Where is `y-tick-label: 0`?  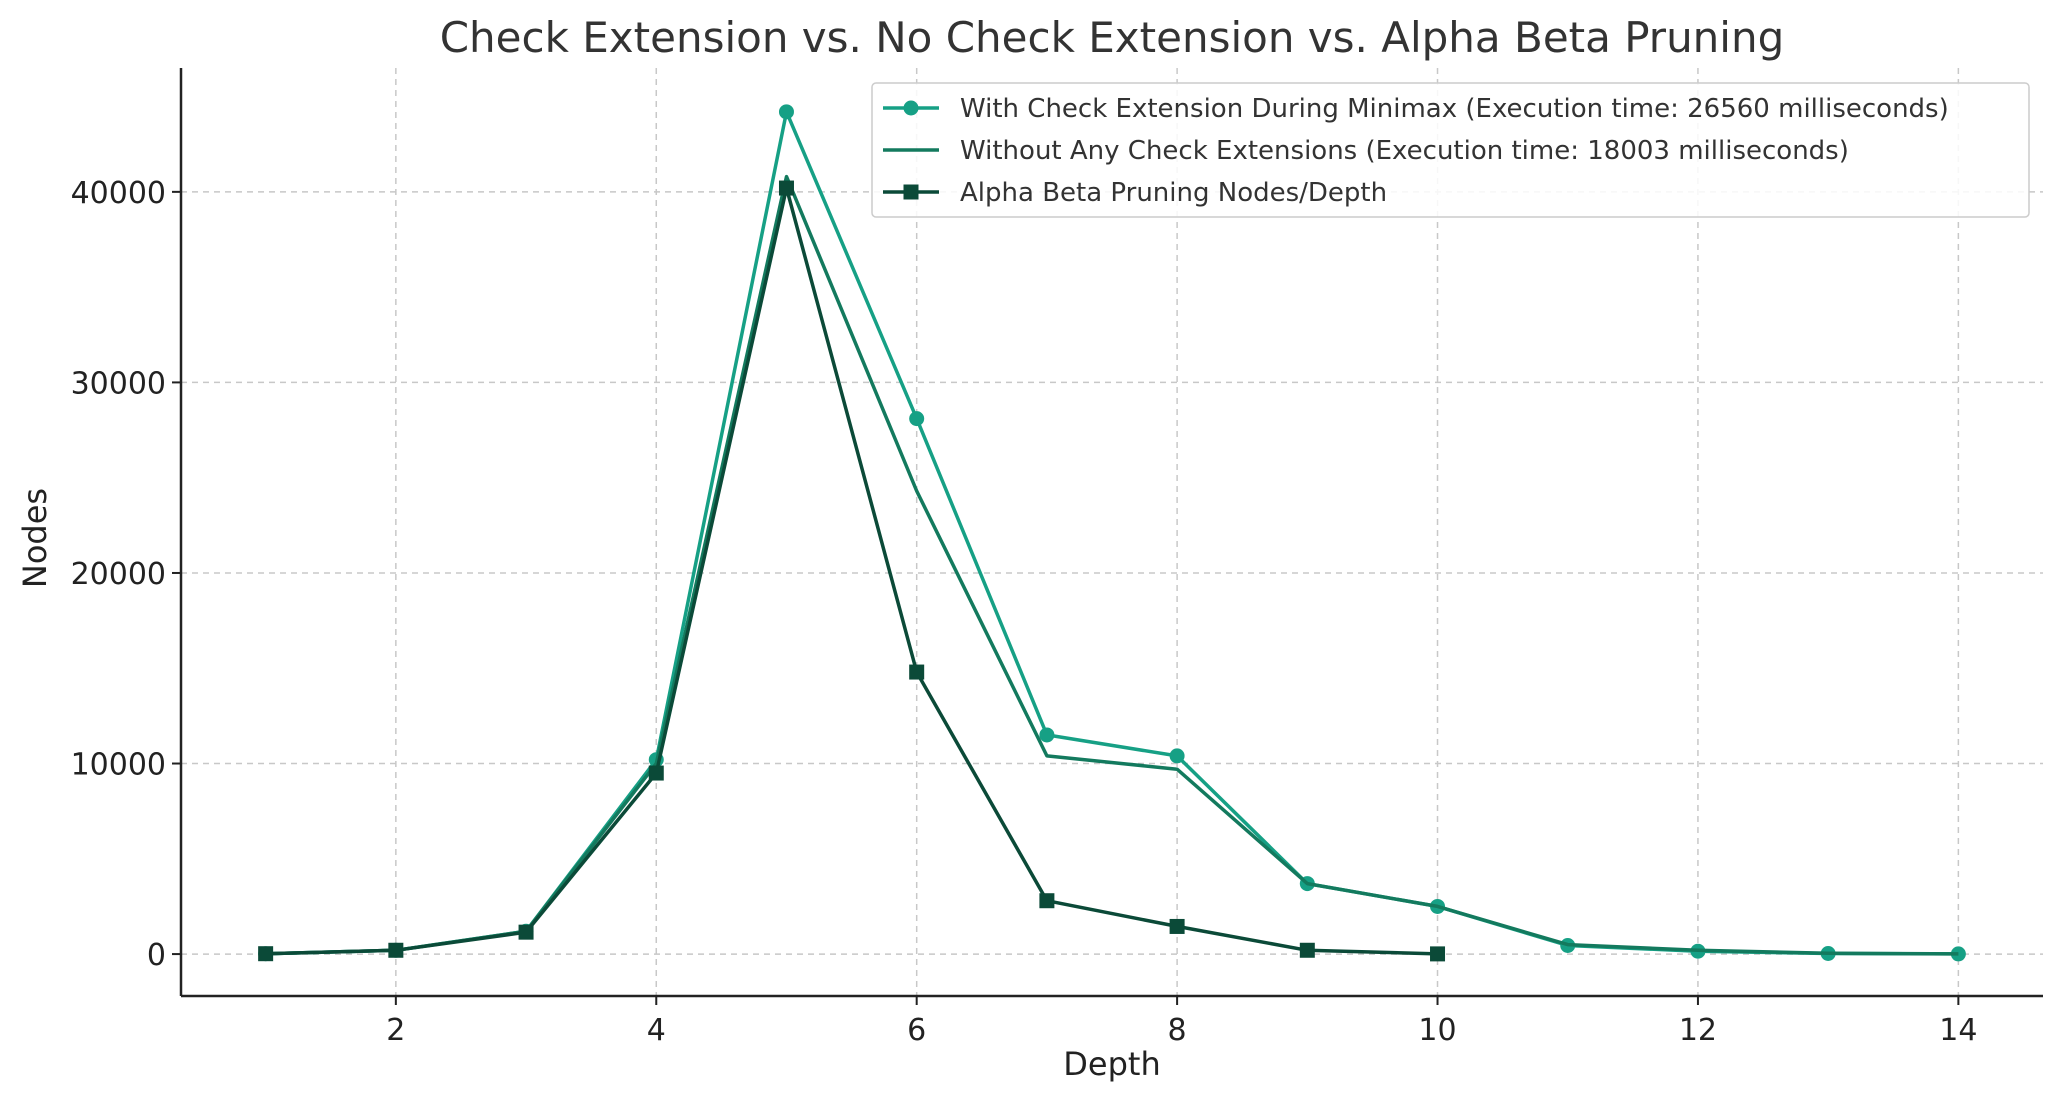
y-tick-label: 0 is located at coordinates (156, 955).